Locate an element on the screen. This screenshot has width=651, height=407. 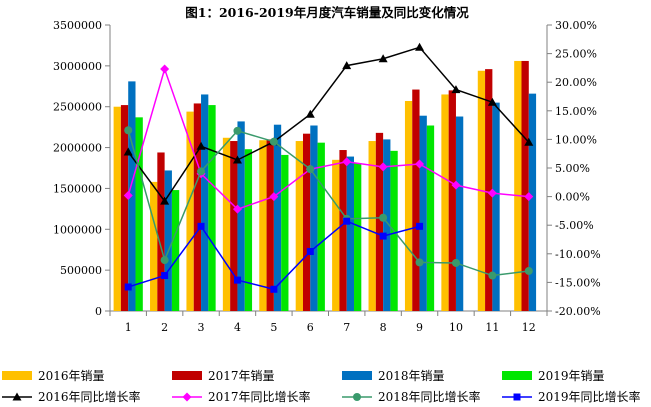
legend-entry: 2016年销量 is located at coordinates (53, 376).